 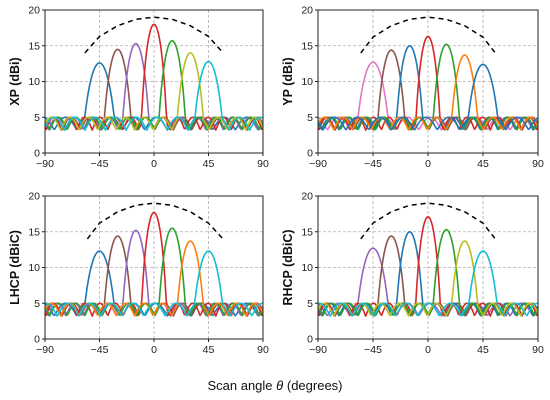 I want to click on xp-y-tick-label: 10, so click(x=34, y=82).